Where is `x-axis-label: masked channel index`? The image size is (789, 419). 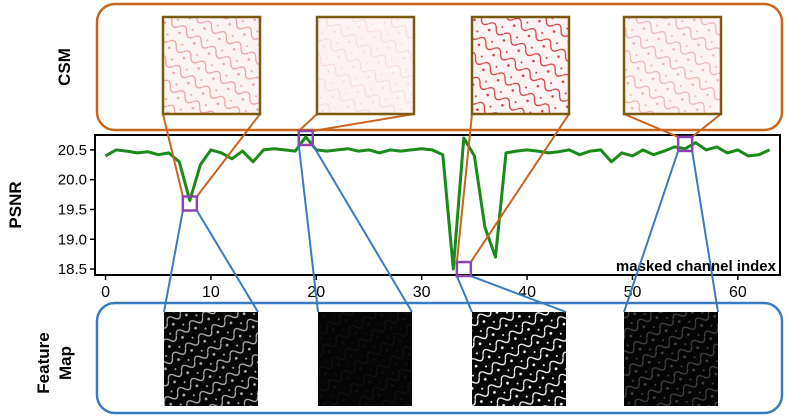
x-axis-label: masked channel index is located at coordinates (696, 266).